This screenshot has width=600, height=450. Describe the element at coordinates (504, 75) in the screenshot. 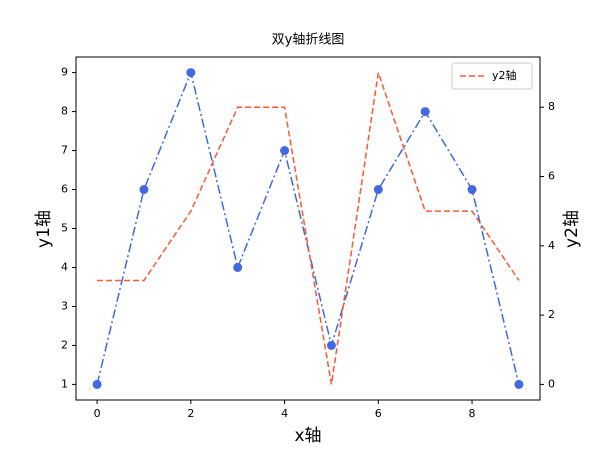

I see `legend-label: y2轴` at that location.